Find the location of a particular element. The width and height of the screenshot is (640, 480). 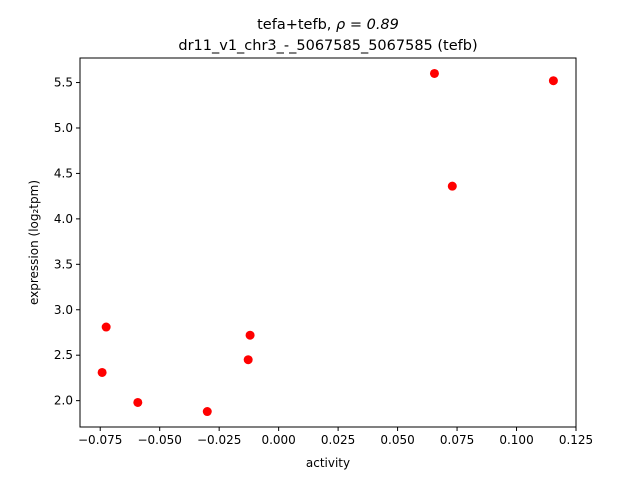

chart-title: tefa+tefb, ρ = 0.89 is located at coordinates (328, 25).